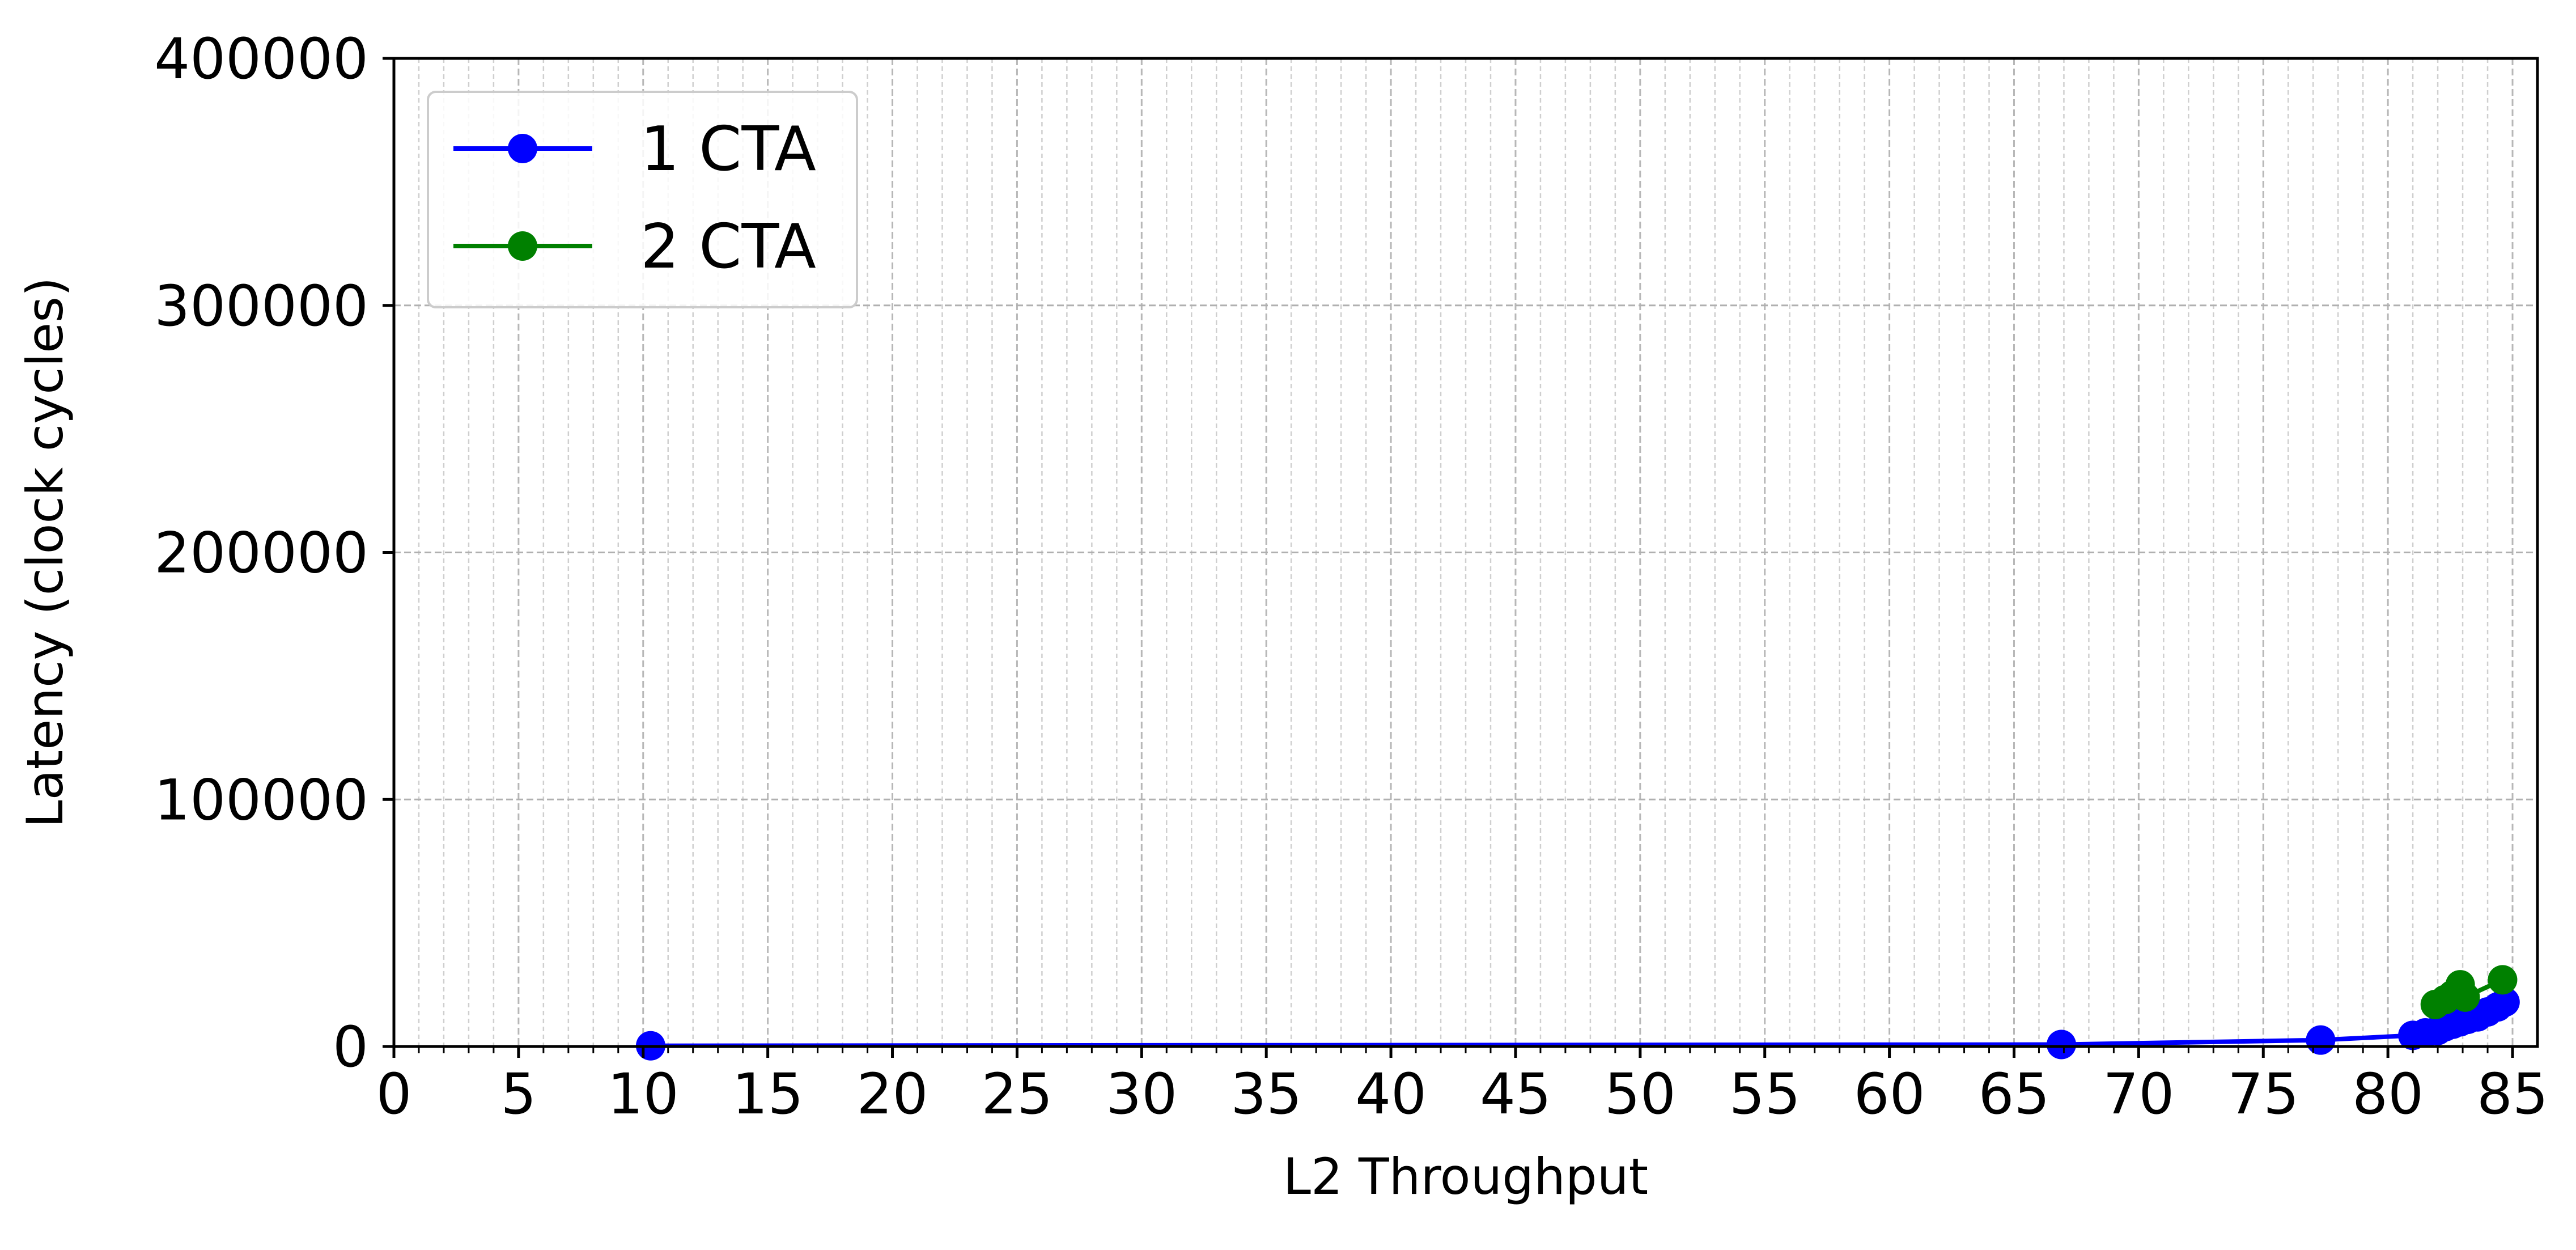  I want to click on y-axis-title: Latency (clock cycles), so click(45, 552).